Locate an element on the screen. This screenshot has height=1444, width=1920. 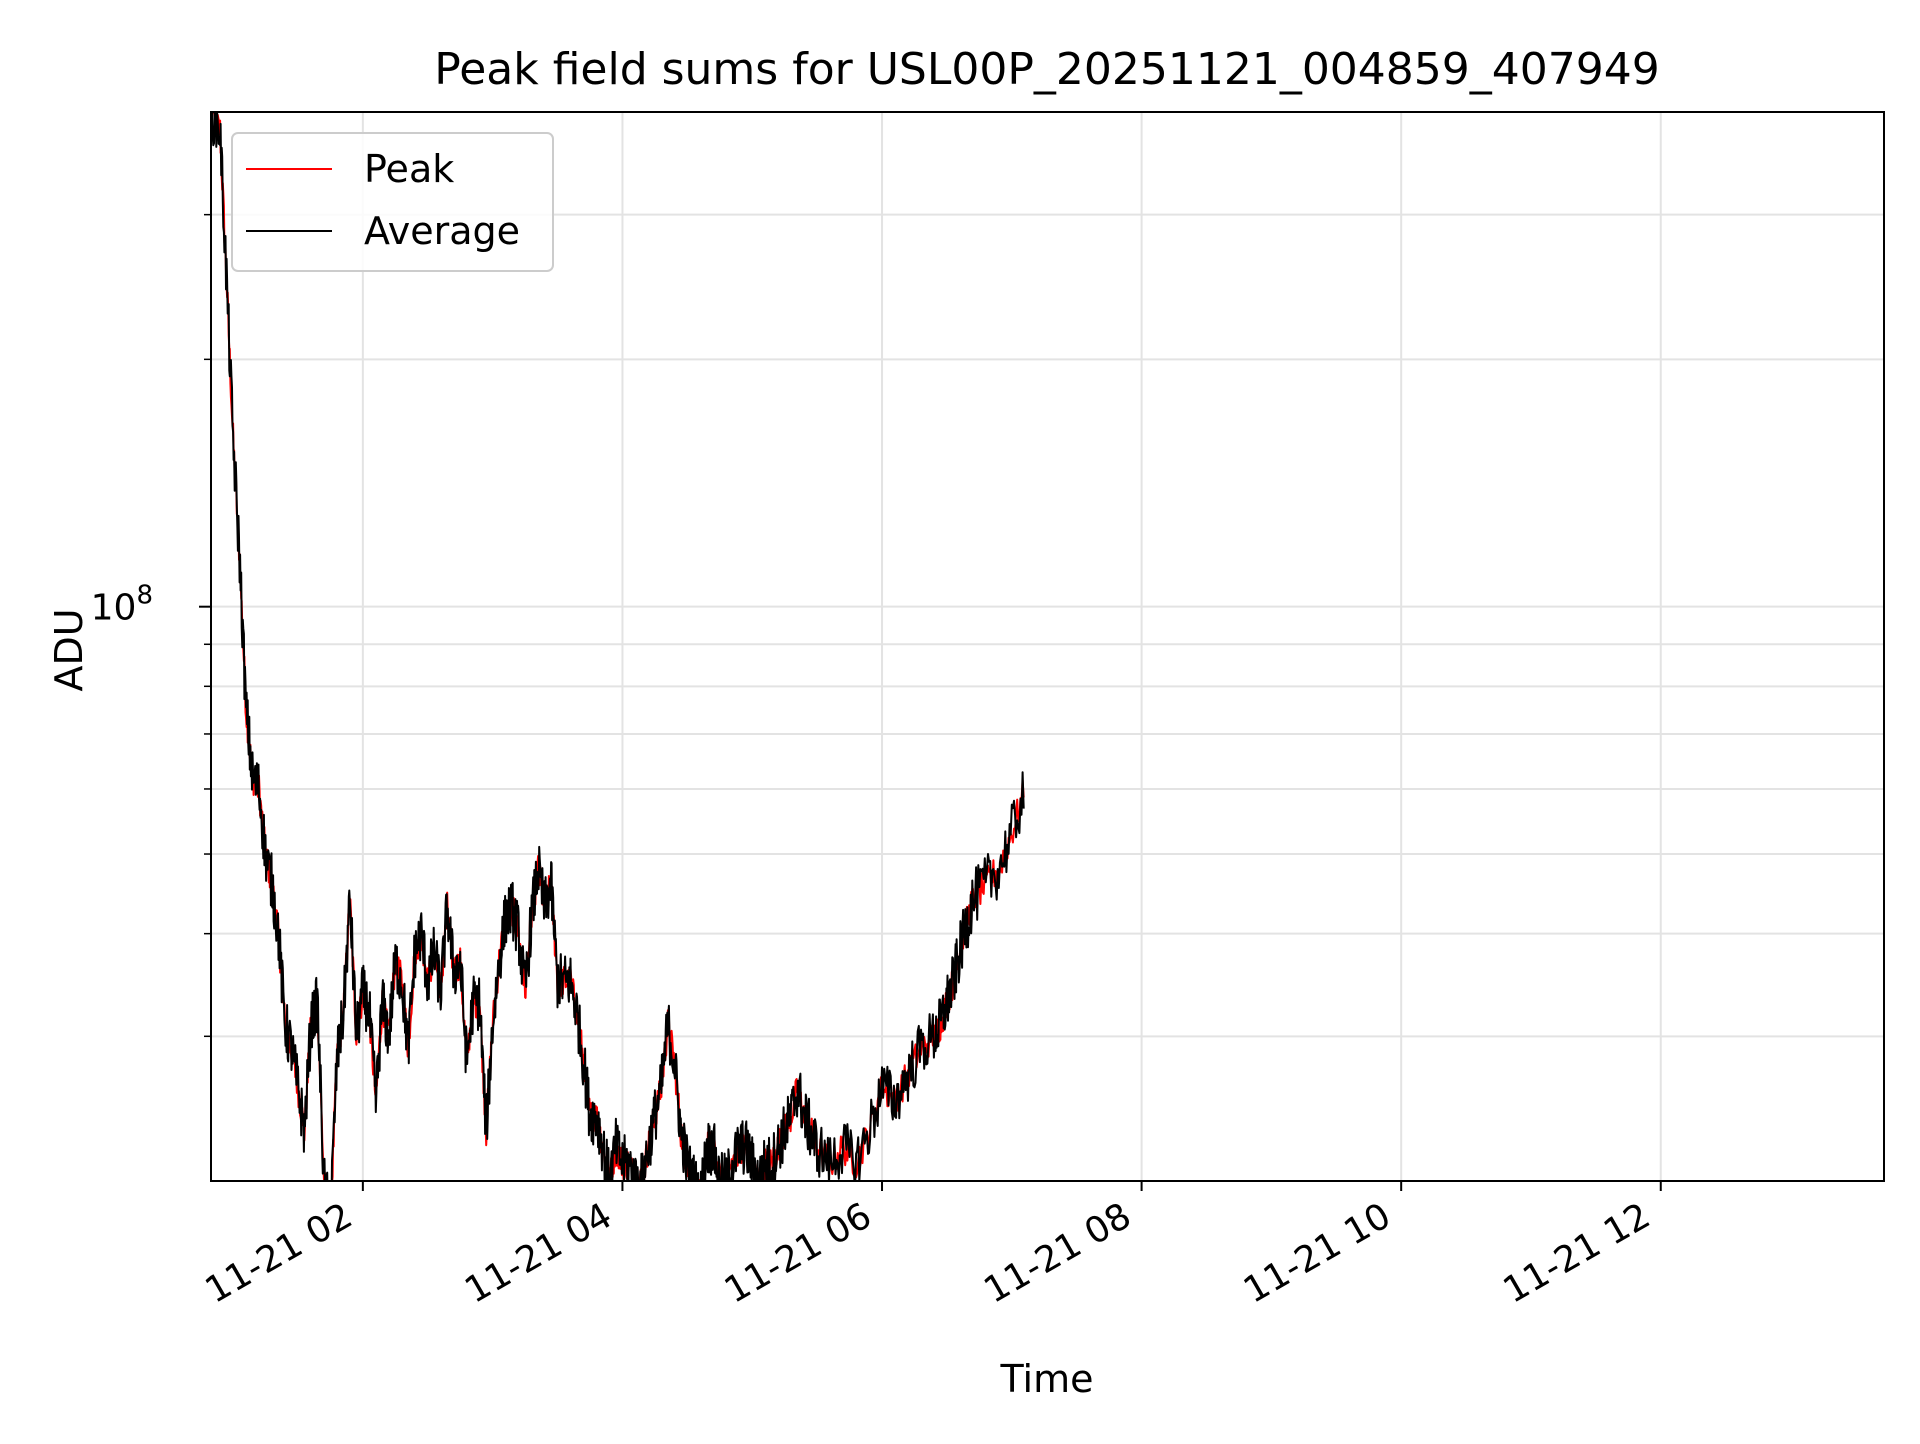
legend: Peak Average is located at coordinates (392, 202).